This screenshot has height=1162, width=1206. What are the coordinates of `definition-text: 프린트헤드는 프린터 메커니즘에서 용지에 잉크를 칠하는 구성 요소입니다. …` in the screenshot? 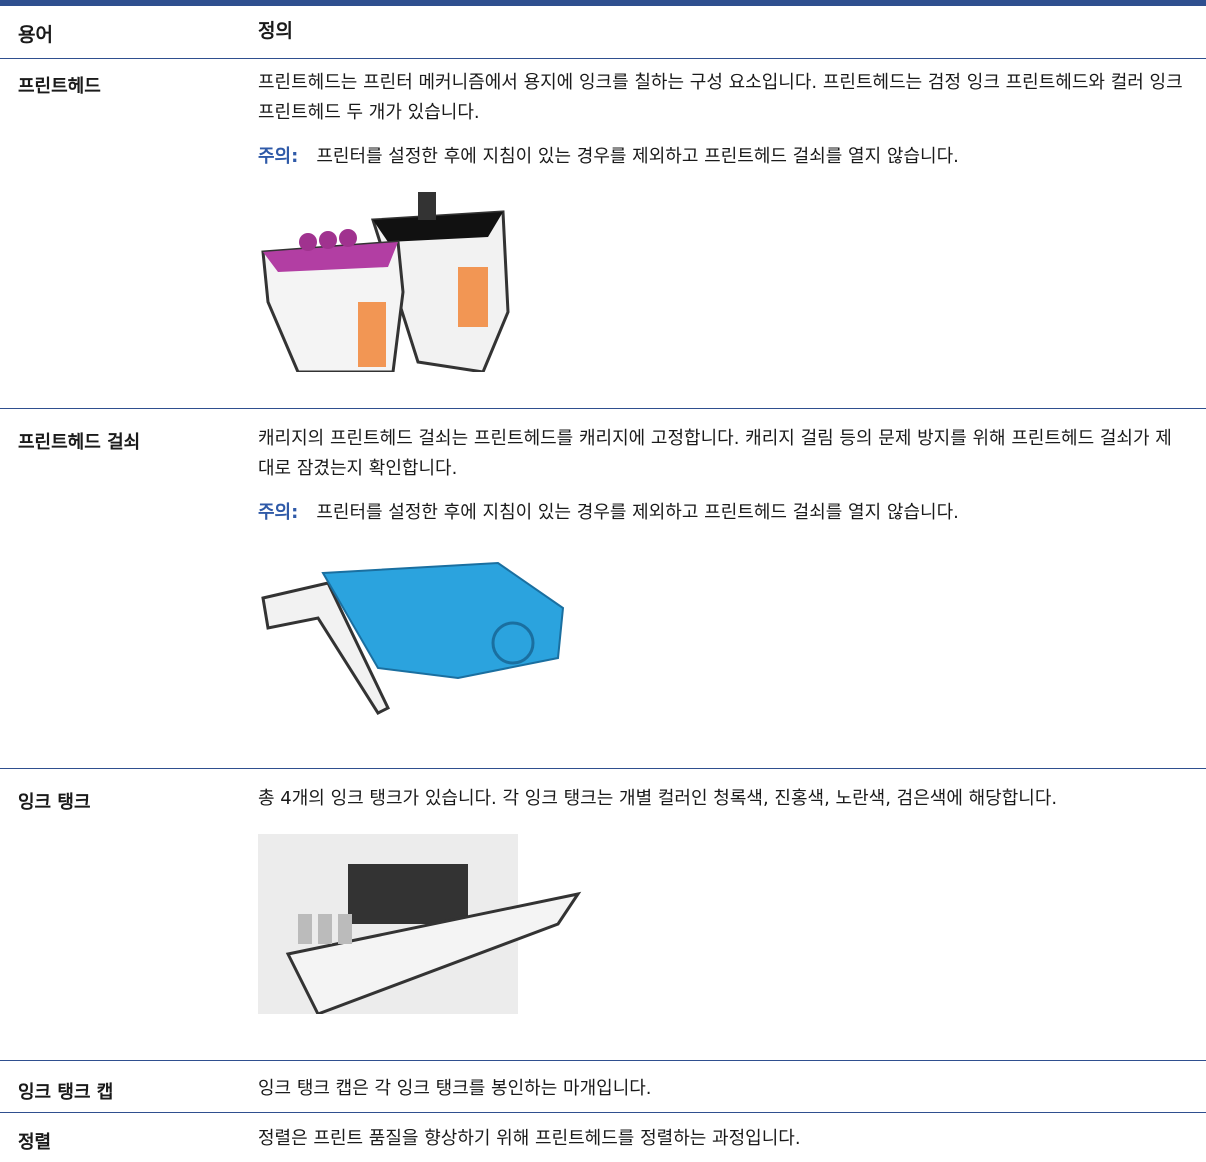 It's located at (720, 97).